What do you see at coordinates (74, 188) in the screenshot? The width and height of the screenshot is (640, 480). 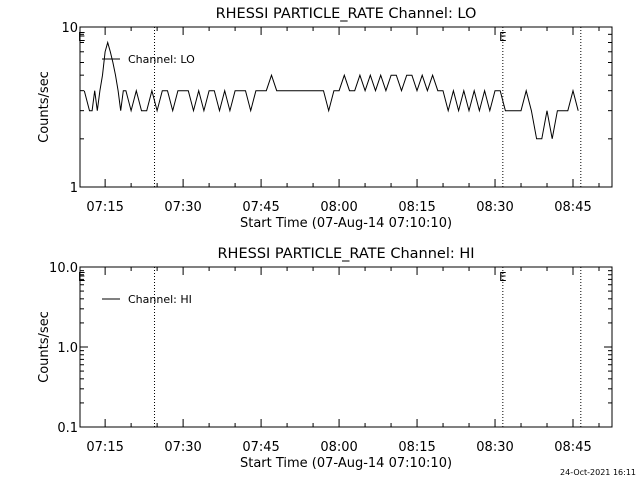 I see `y-tick-label: 1` at bounding box center [74, 188].